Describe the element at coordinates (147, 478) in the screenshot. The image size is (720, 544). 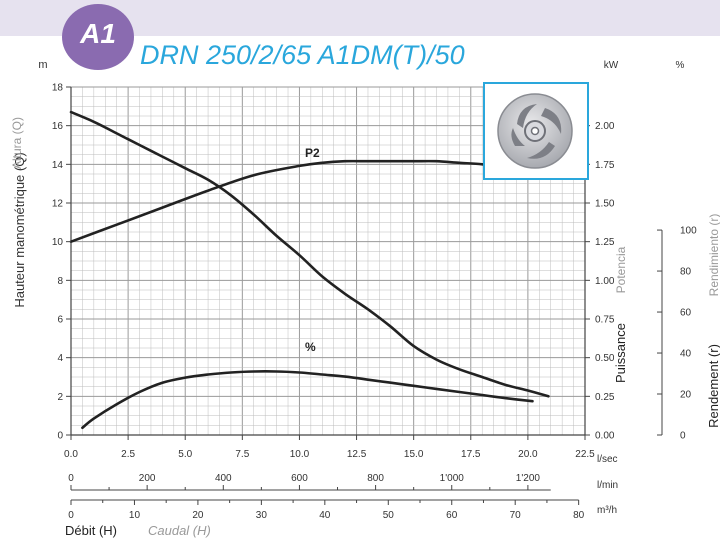
I see `flow-lmin-tick-label: 200` at that location.